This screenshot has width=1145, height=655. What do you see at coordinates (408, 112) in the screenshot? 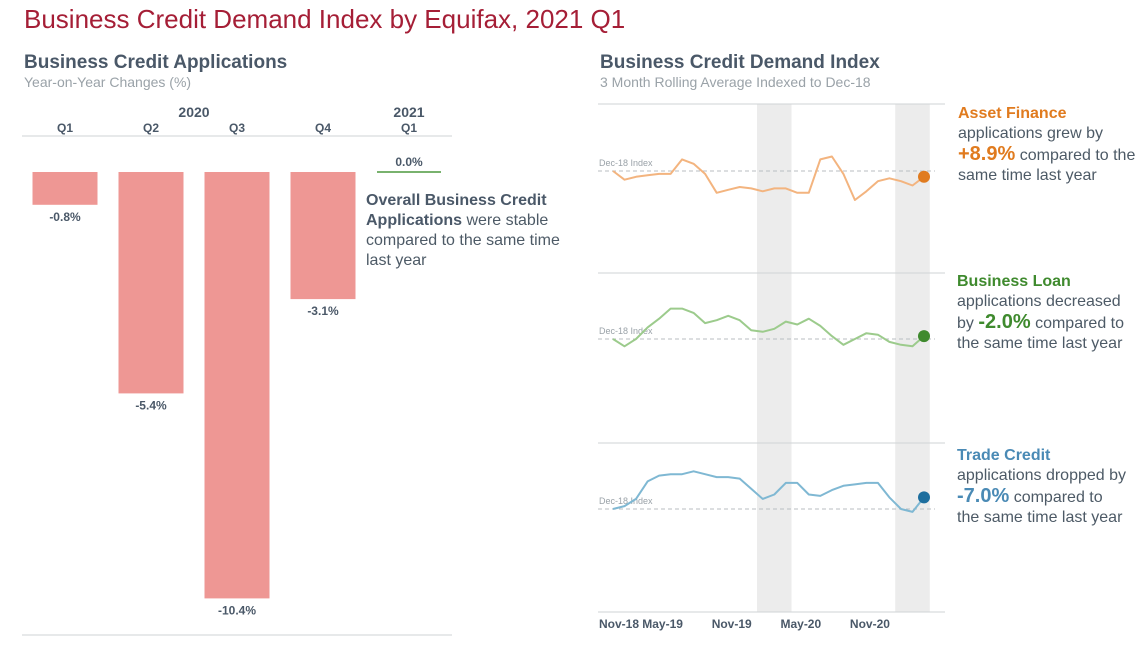
I see `group-label: 2021` at bounding box center [408, 112].